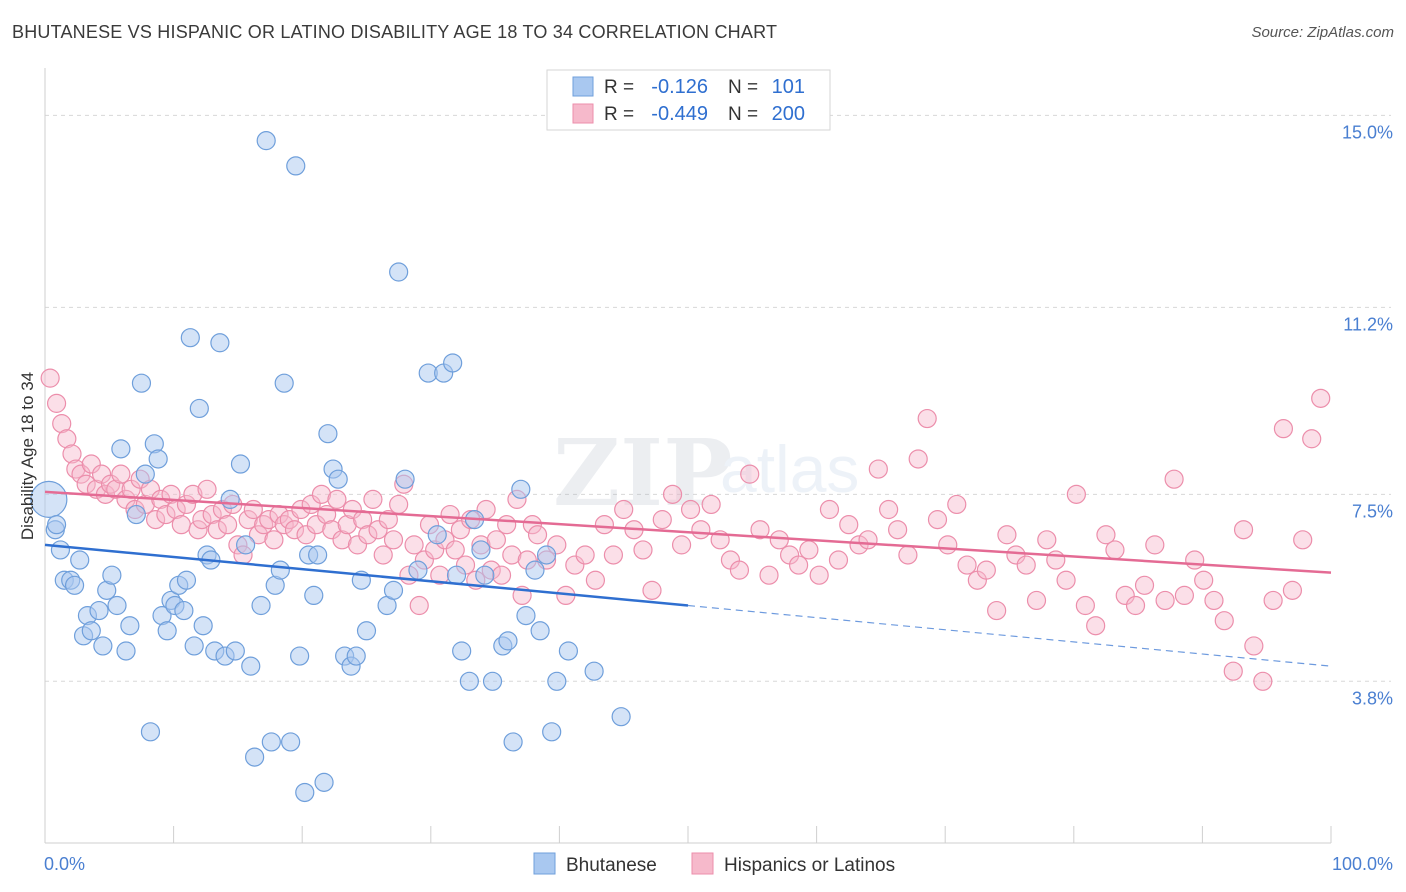 The height and width of the screenshot is (892, 1406). Describe the element at coordinates (1372, 698) in the screenshot. I see `y-tick-label: 3.8%` at that location.